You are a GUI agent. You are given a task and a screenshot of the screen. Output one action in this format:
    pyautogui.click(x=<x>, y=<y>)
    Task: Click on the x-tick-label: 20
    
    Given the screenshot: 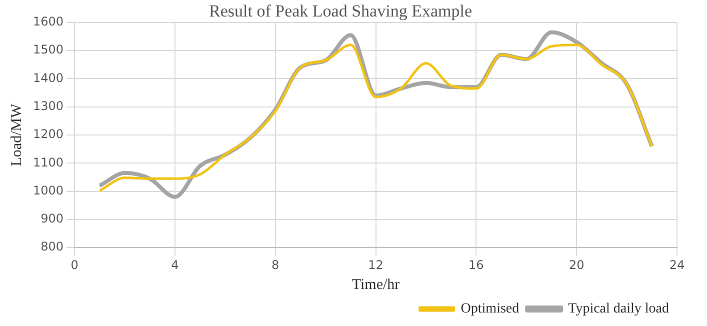 What is the action you would take?
    pyautogui.click(x=576, y=265)
    